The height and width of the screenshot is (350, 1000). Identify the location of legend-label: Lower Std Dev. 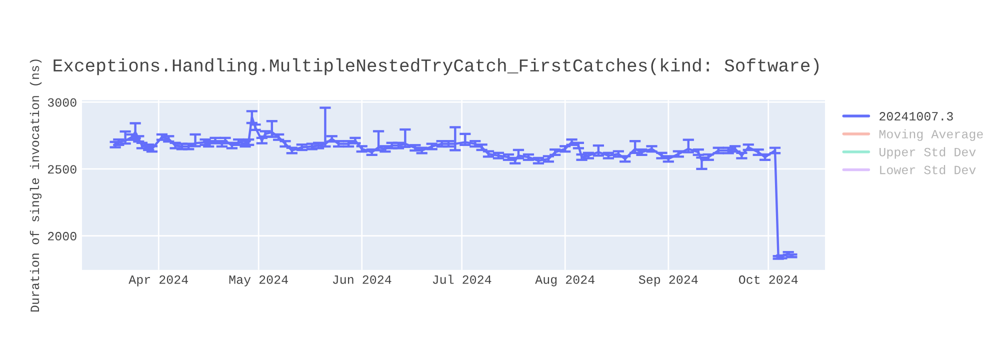
(928, 169).